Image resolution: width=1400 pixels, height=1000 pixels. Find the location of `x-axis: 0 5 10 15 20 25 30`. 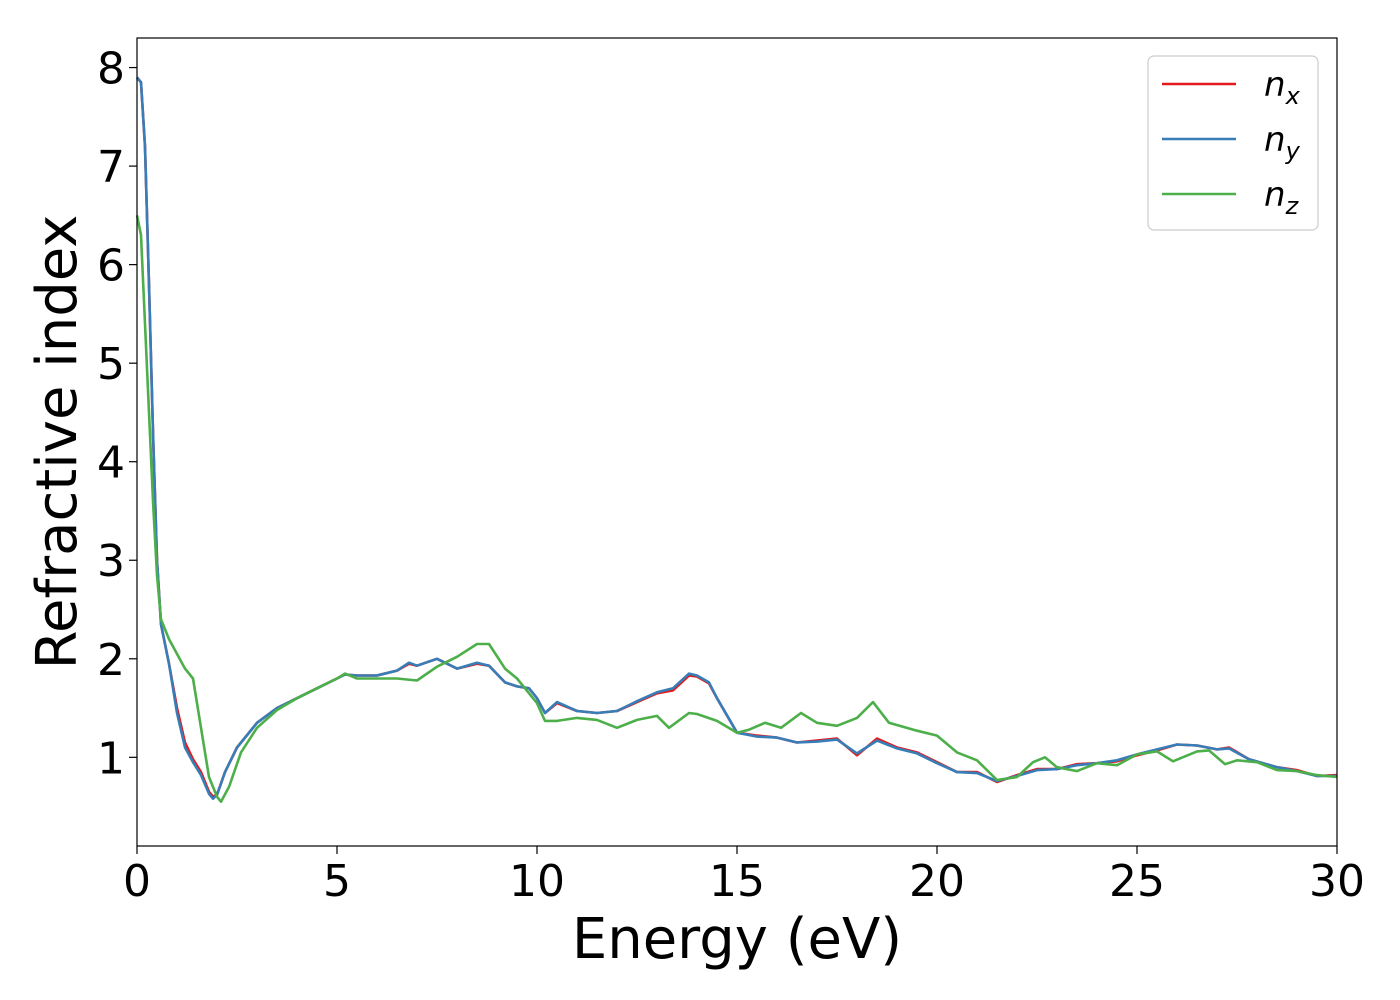

x-axis: 0 5 10 15 20 25 30 is located at coordinates (744, 876).